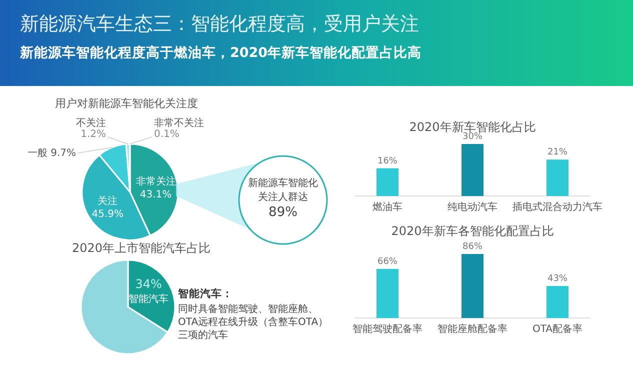 The height and width of the screenshot is (372, 633). I want to click on slice-label: 关注, so click(108, 201).